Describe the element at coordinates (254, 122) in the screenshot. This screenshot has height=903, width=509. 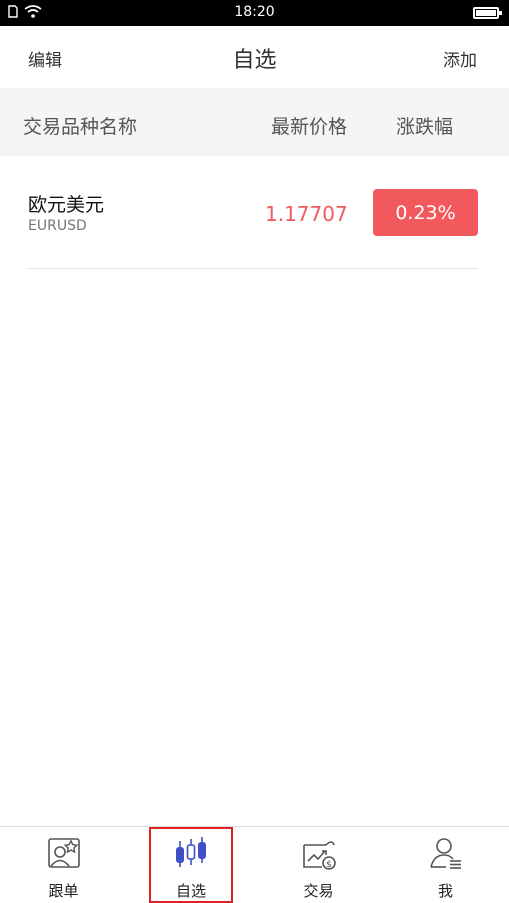
I see `table-header: 交易品种名称 最新价格 涨跌幅` at that location.